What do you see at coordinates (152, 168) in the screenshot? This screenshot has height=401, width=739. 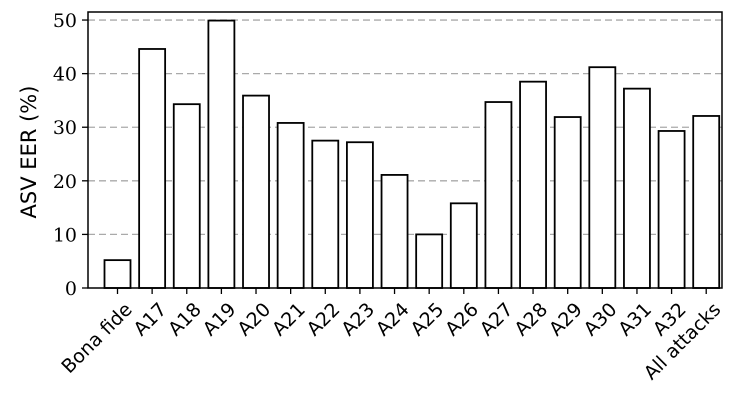 I see `bar-a17` at bounding box center [152, 168].